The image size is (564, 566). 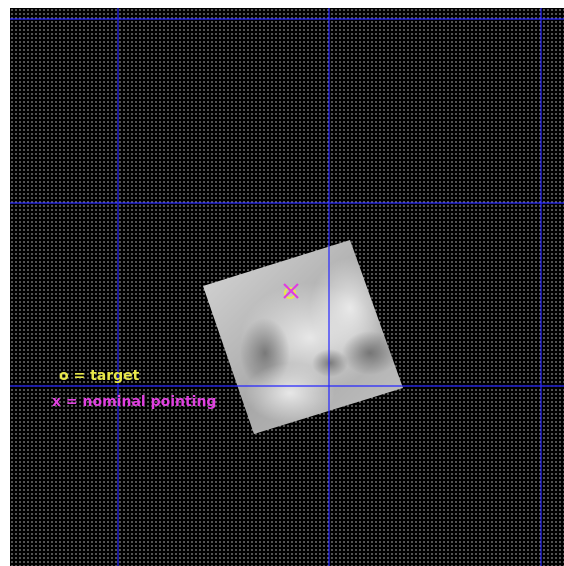 I want to click on legend-nominal-pointing-label: x = nominal pointing, so click(x=134, y=402).